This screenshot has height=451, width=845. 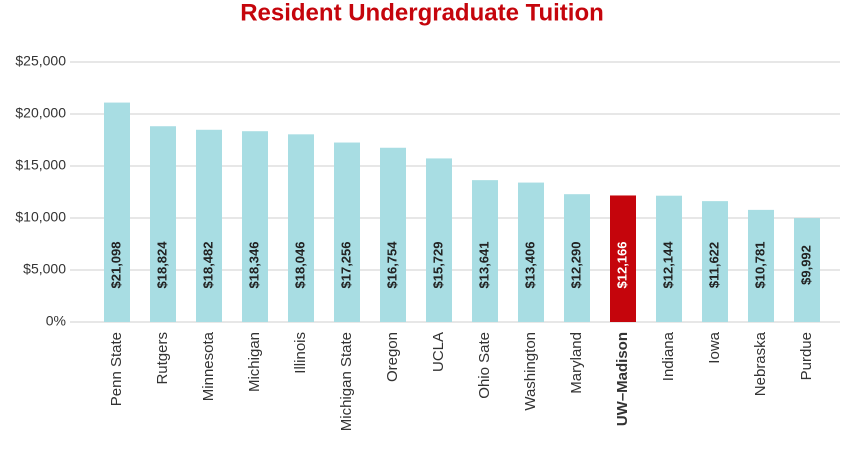 What do you see at coordinates (622, 379) in the screenshot?
I see `x-tick-label: UW–Madison` at bounding box center [622, 379].